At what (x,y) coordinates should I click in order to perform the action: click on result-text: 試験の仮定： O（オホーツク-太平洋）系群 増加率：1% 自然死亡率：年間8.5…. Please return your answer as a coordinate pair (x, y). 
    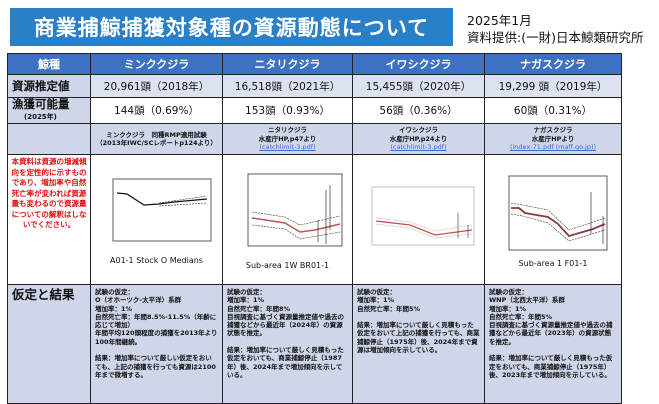
    Looking at the image, I should click on (156, 344).